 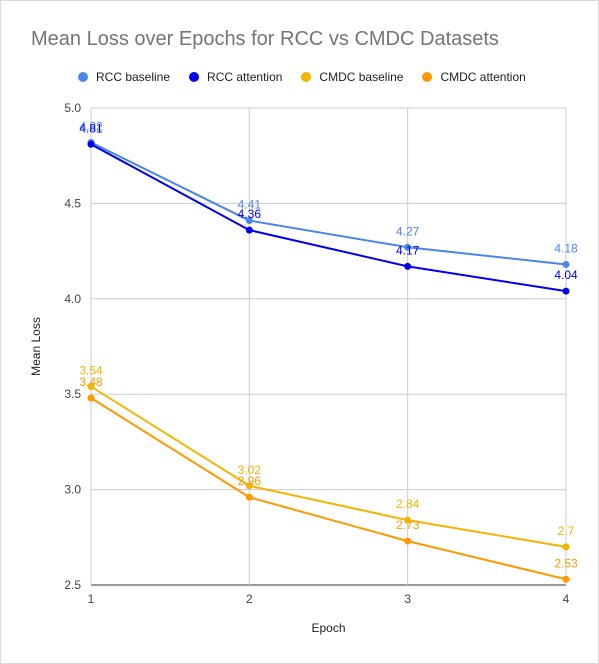 What do you see at coordinates (91, 382) in the screenshot?
I see `data-label-cmdc-attention: 3.48` at bounding box center [91, 382].